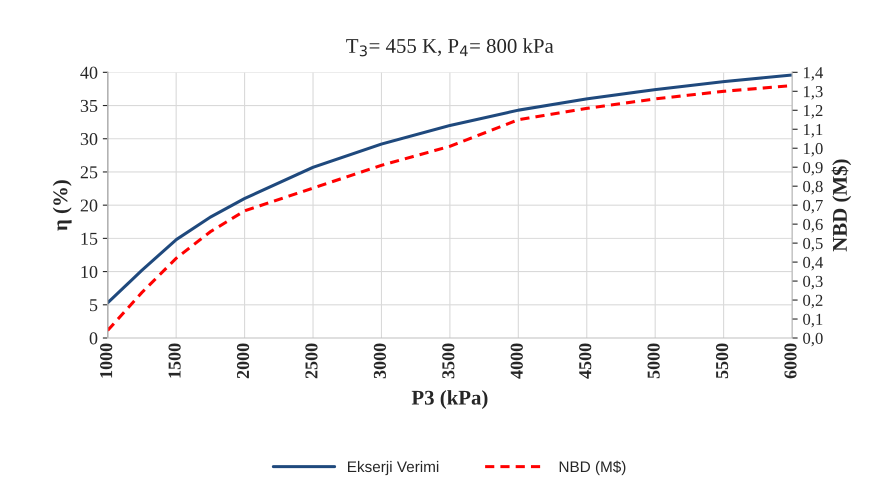  I want to click on x-tick-label: 4000, so click(516, 361).